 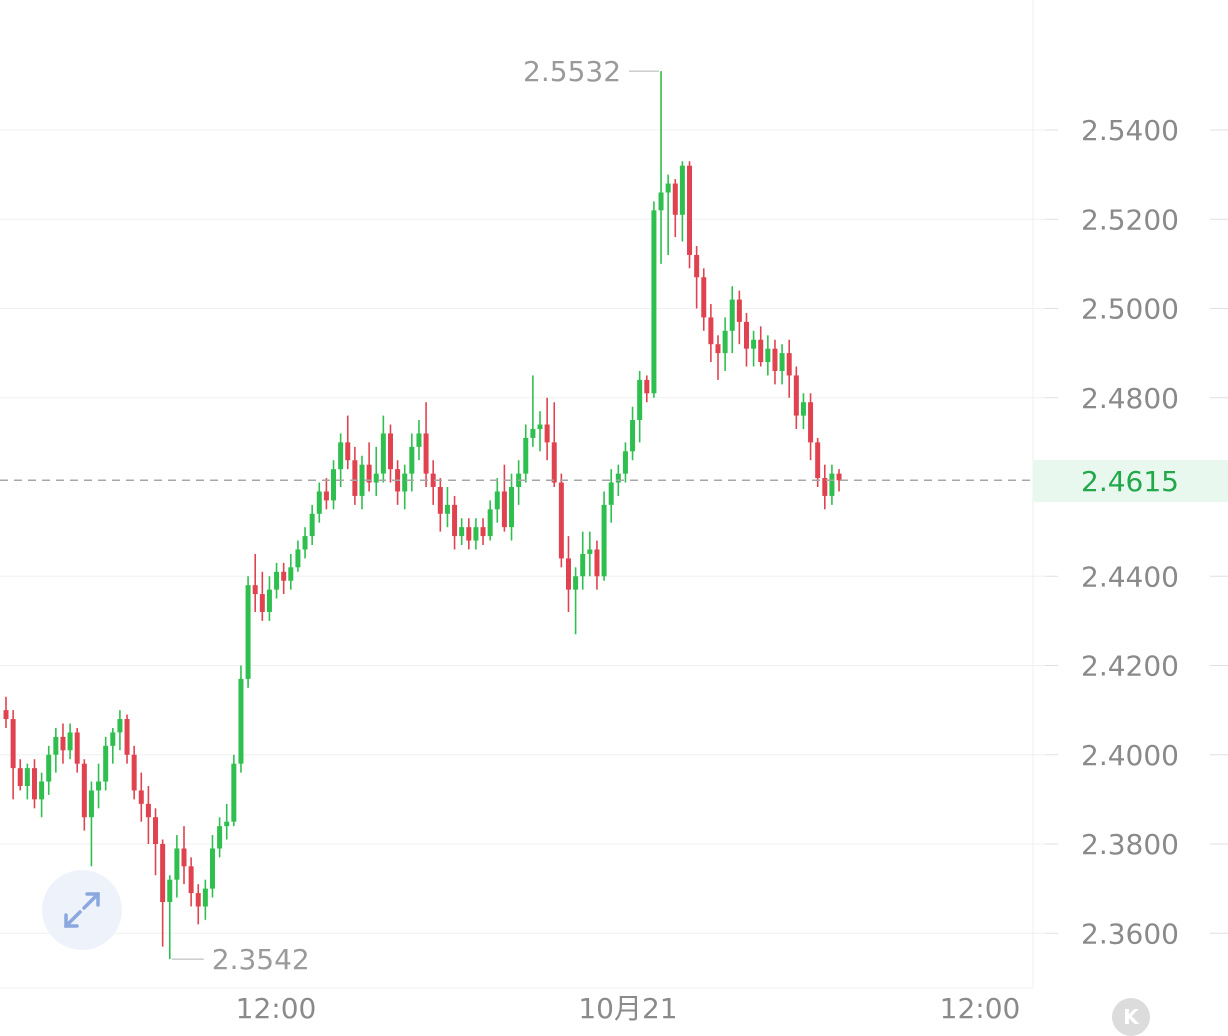 What do you see at coordinates (1131, 1017) in the screenshot?
I see `k-logo-icon: K` at bounding box center [1131, 1017].